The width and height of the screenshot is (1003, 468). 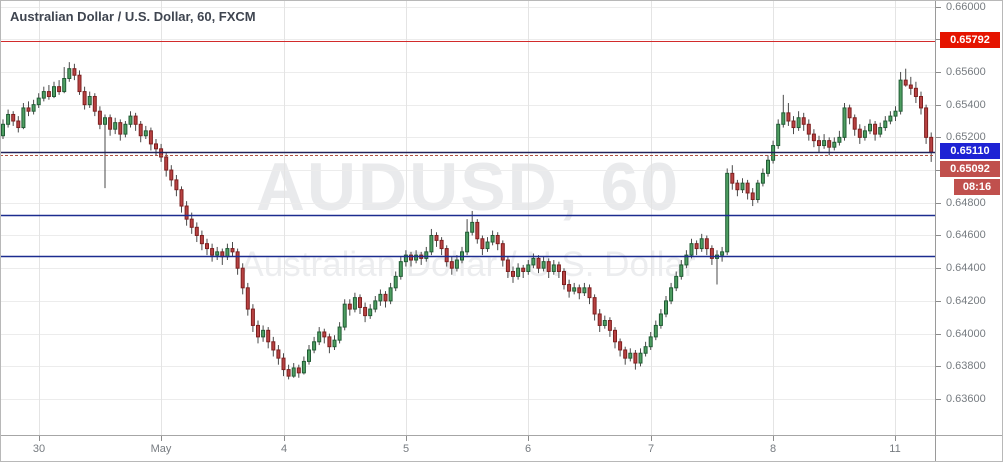 I want to click on bar-countdown-badge: 08:16, so click(x=977, y=187).